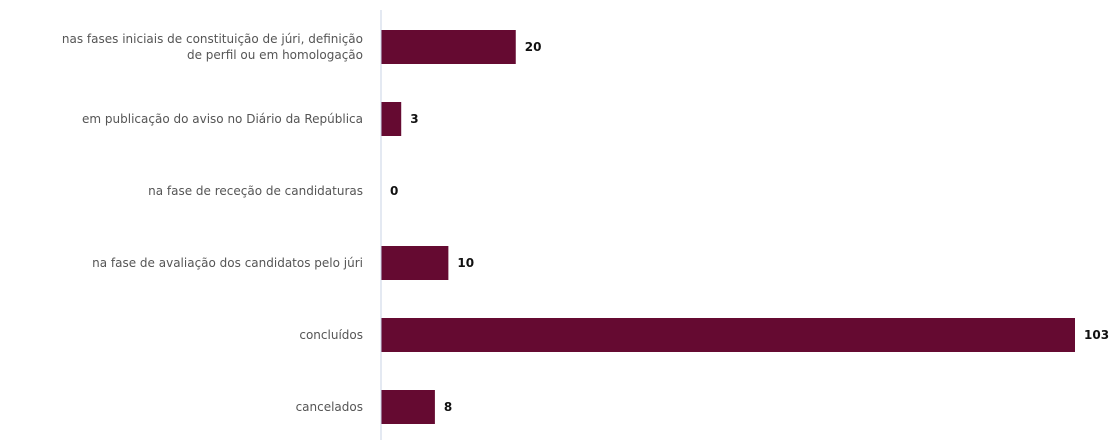 The height and width of the screenshot is (448, 1115). Describe the element at coordinates (255, 191) in the screenshot. I see `category-label-2: na fase de receção de candidaturas` at that location.